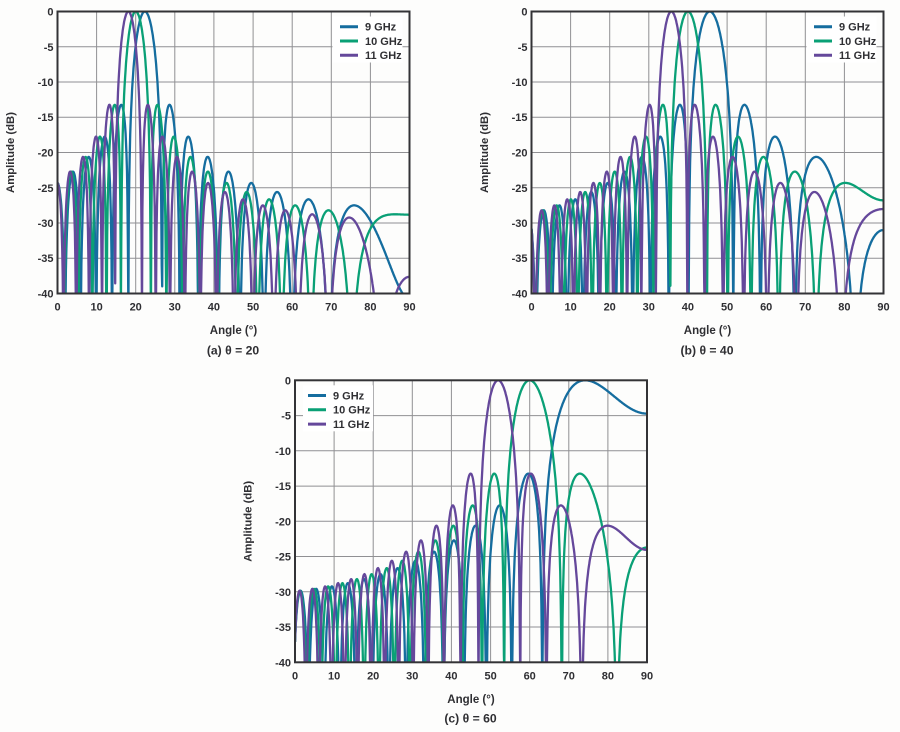 Image resolution: width=900 pixels, height=732 pixels. I want to click on svg-text: (b) θ = 40, so click(707, 351).